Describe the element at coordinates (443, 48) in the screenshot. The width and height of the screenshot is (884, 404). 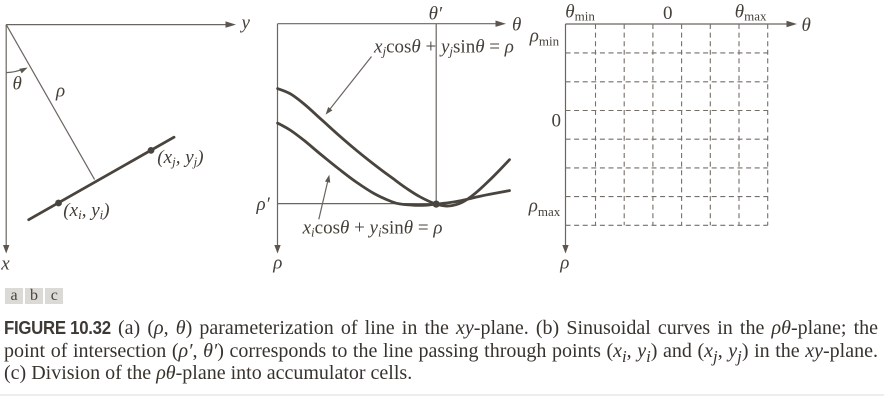
I see `svg-text: xjcosθ + yjsinθ = ρ` at that location.